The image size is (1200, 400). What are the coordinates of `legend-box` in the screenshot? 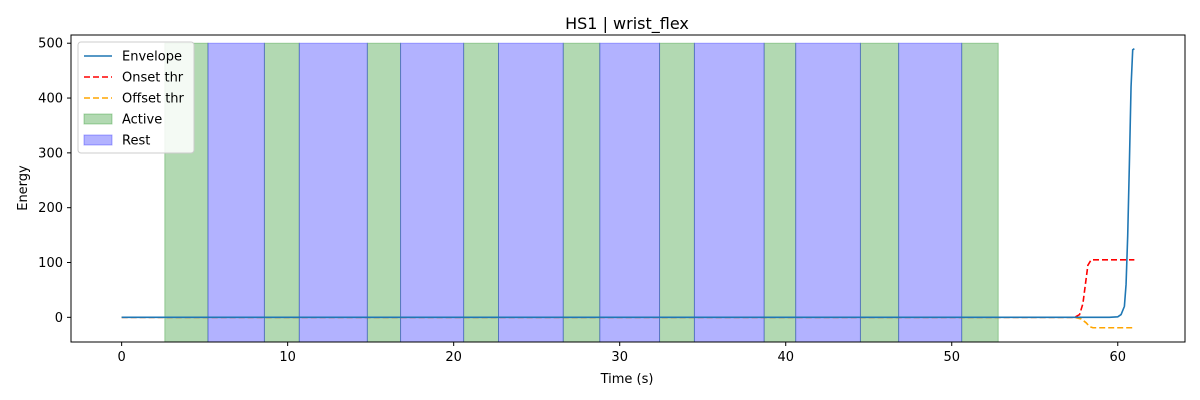 It's located at (136, 97).